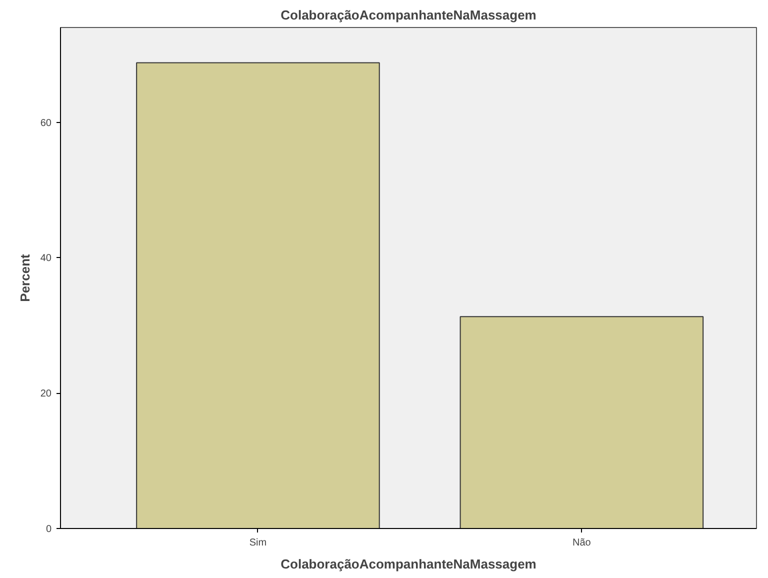 The width and height of the screenshot is (768, 578). Describe the element at coordinates (24, 277) in the screenshot. I see `y-axis-title: Percent` at that location.